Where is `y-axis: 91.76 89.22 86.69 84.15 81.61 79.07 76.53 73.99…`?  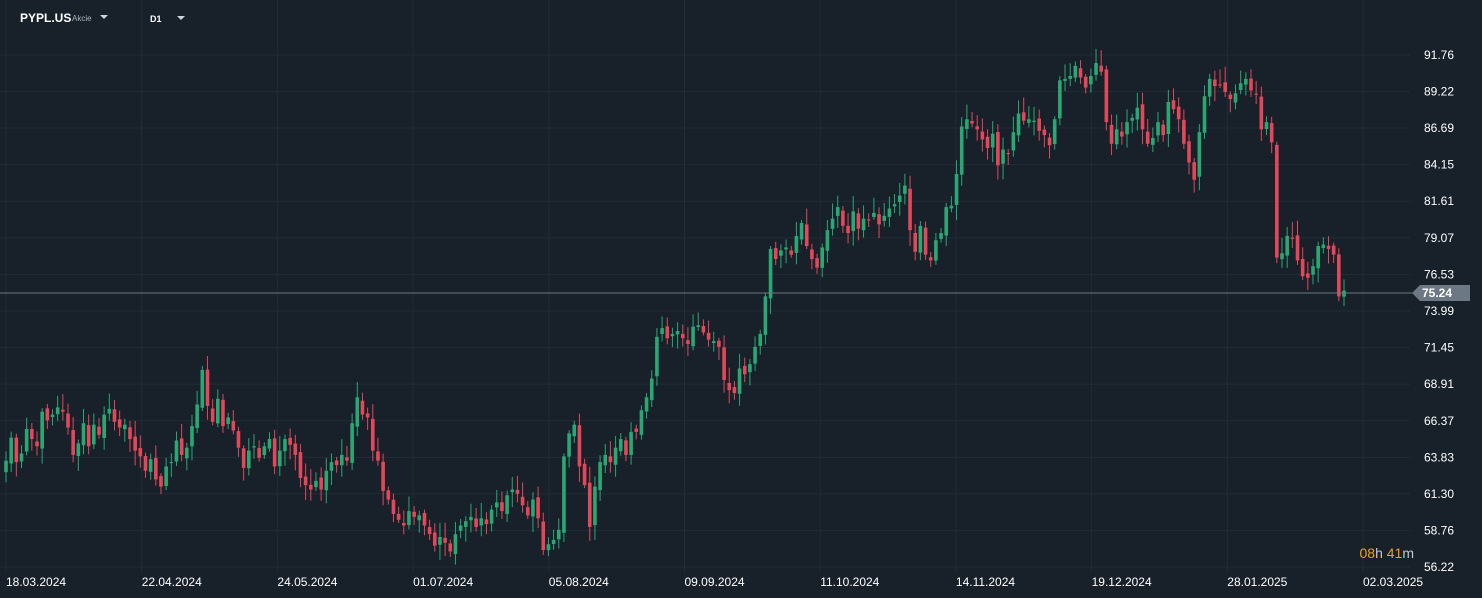 y-axis: 91.76 89.22 86.69 84.15 81.61 79.07 76.53 73.99… is located at coordinates (1439, 311).